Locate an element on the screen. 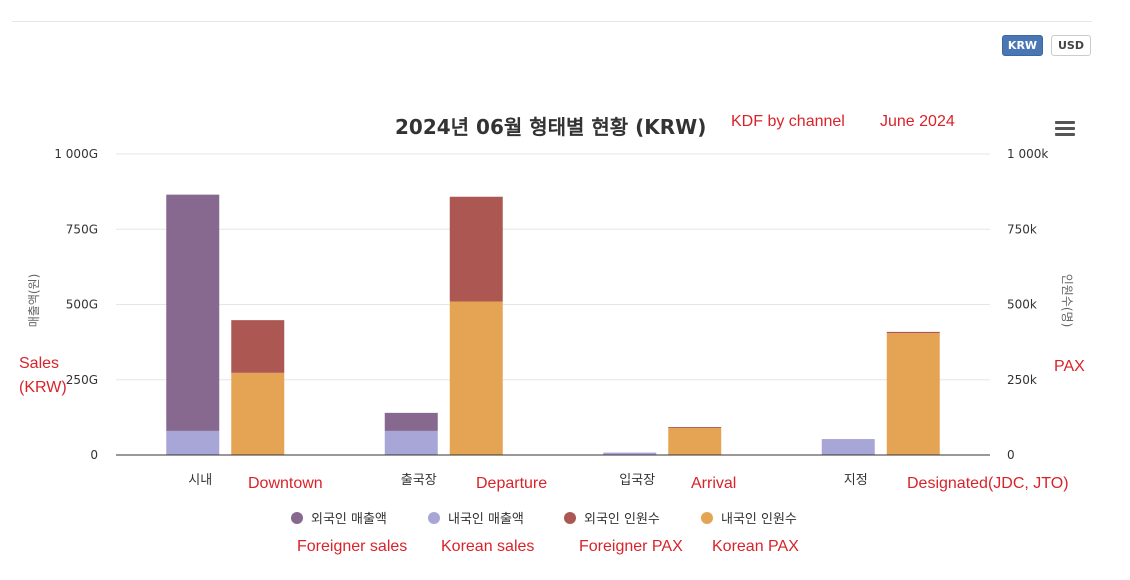 Image resolution: width=1130 pixels, height=580 pixels. legend-item-korean-sales: 내국인 매출액 is located at coordinates (476, 517).